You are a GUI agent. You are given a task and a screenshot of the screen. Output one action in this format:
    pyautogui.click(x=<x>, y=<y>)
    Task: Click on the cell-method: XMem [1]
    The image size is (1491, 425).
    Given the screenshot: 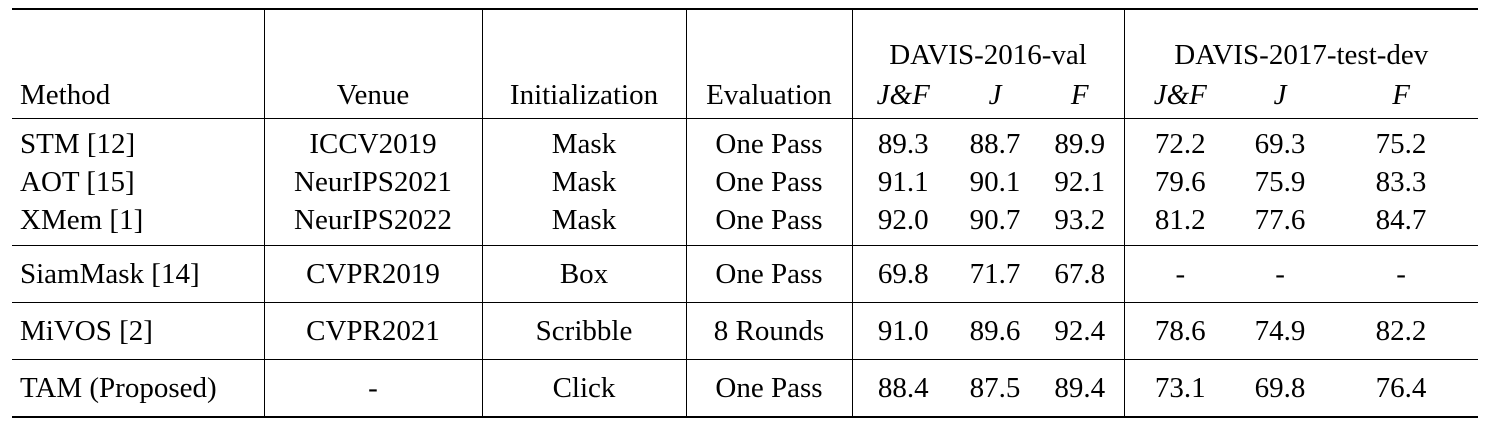 What is the action you would take?
    pyautogui.click(x=82, y=220)
    